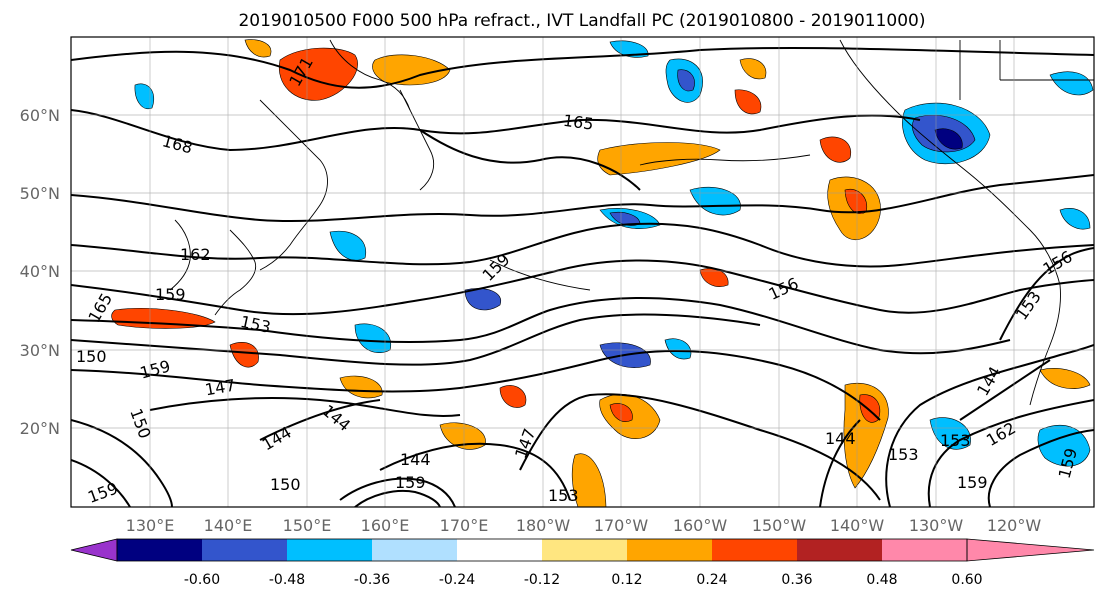  I want to click on lon-tick-label: 130°W, so click(936, 525).